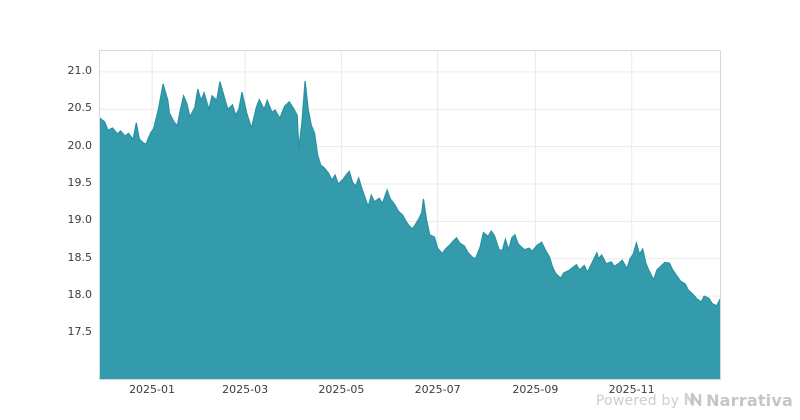 The image size is (800, 420). Describe the element at coordinates (437, 389) in the screenshot. I see `x-tick-label: 2025-07` at that location.